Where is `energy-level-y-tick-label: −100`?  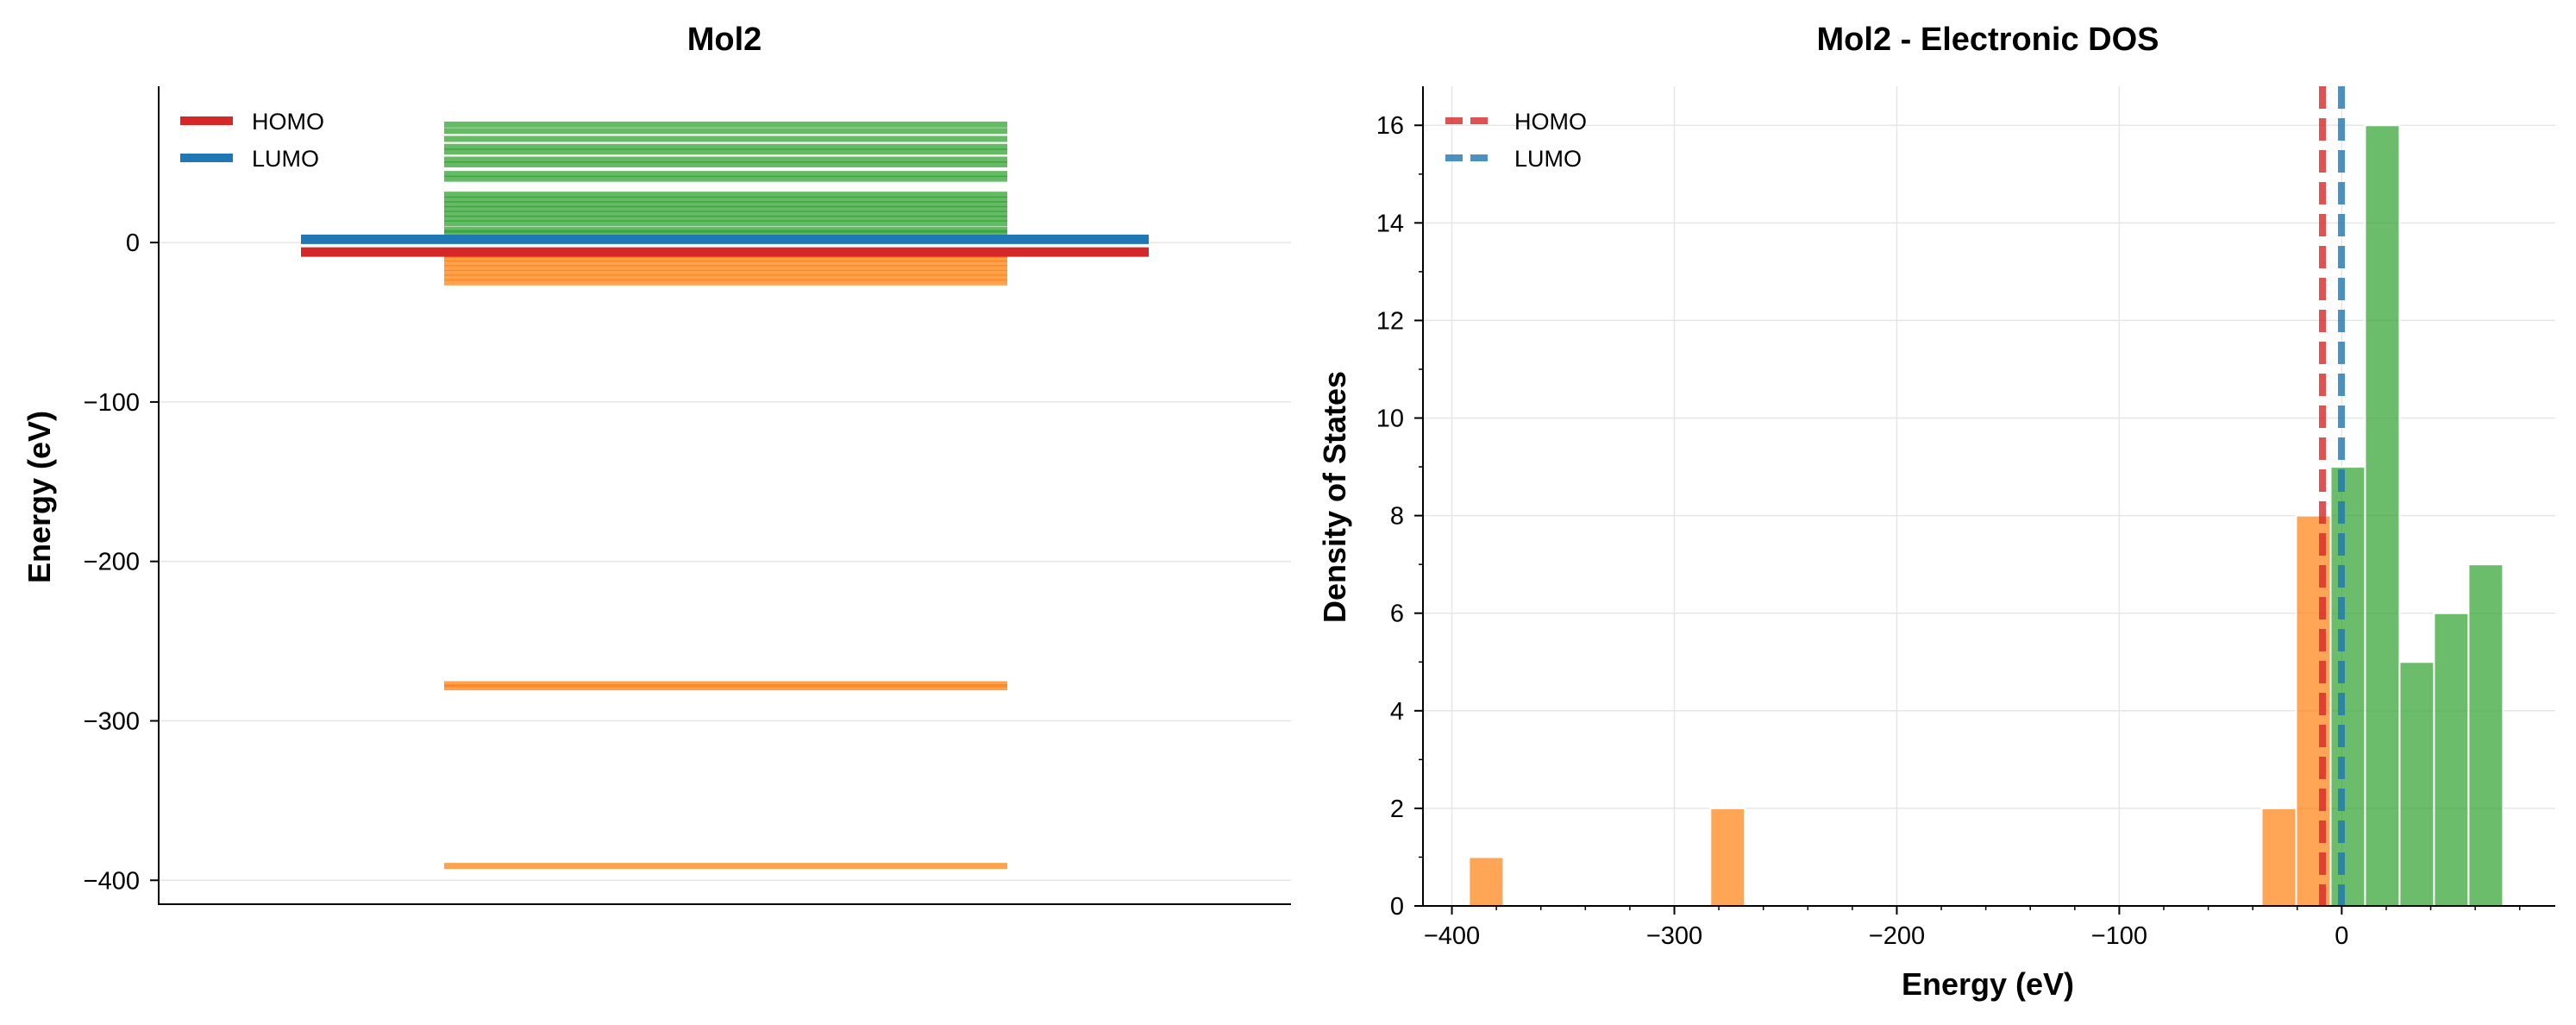 energy-level-y-tick-label: −100 is located at coordinates (112, 403).